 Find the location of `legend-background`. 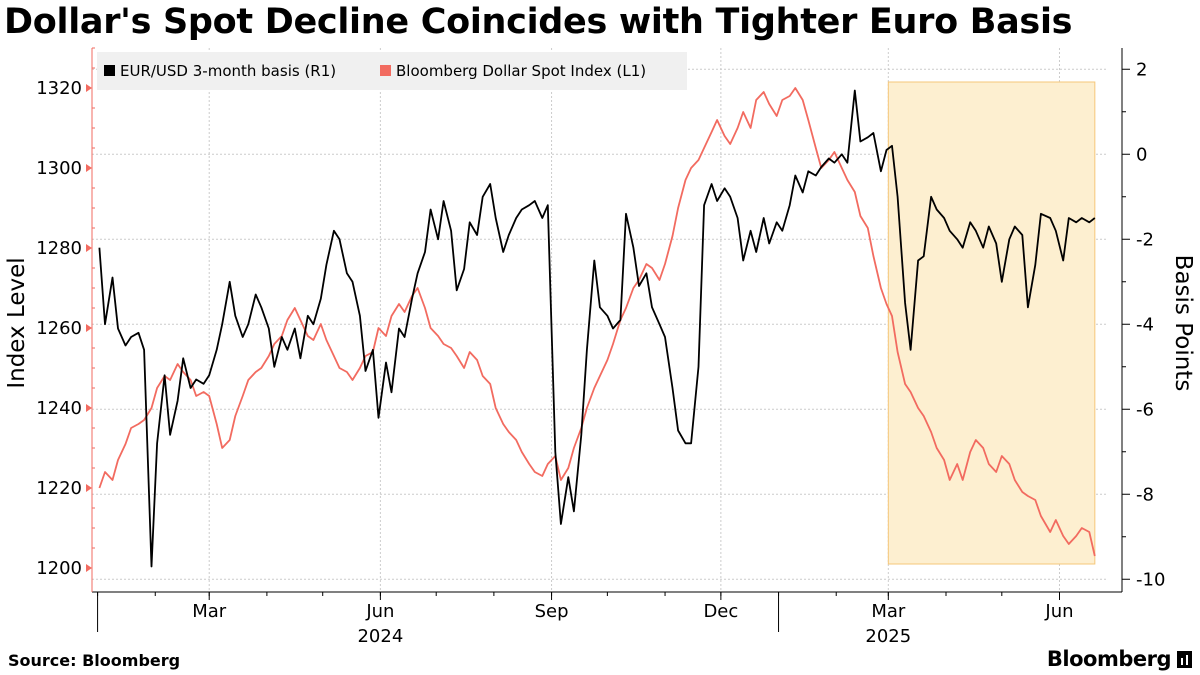

legend-background is located at coordinates (392, 71).